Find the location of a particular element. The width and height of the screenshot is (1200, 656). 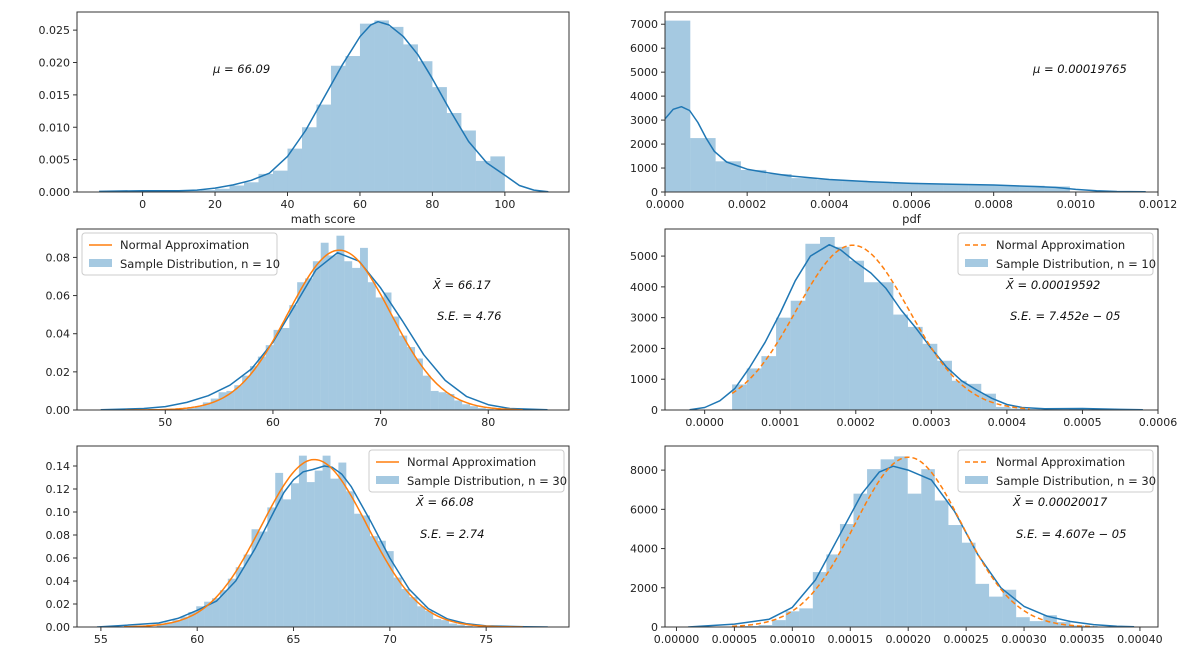

plot-area is located at coordinates (324, 322).